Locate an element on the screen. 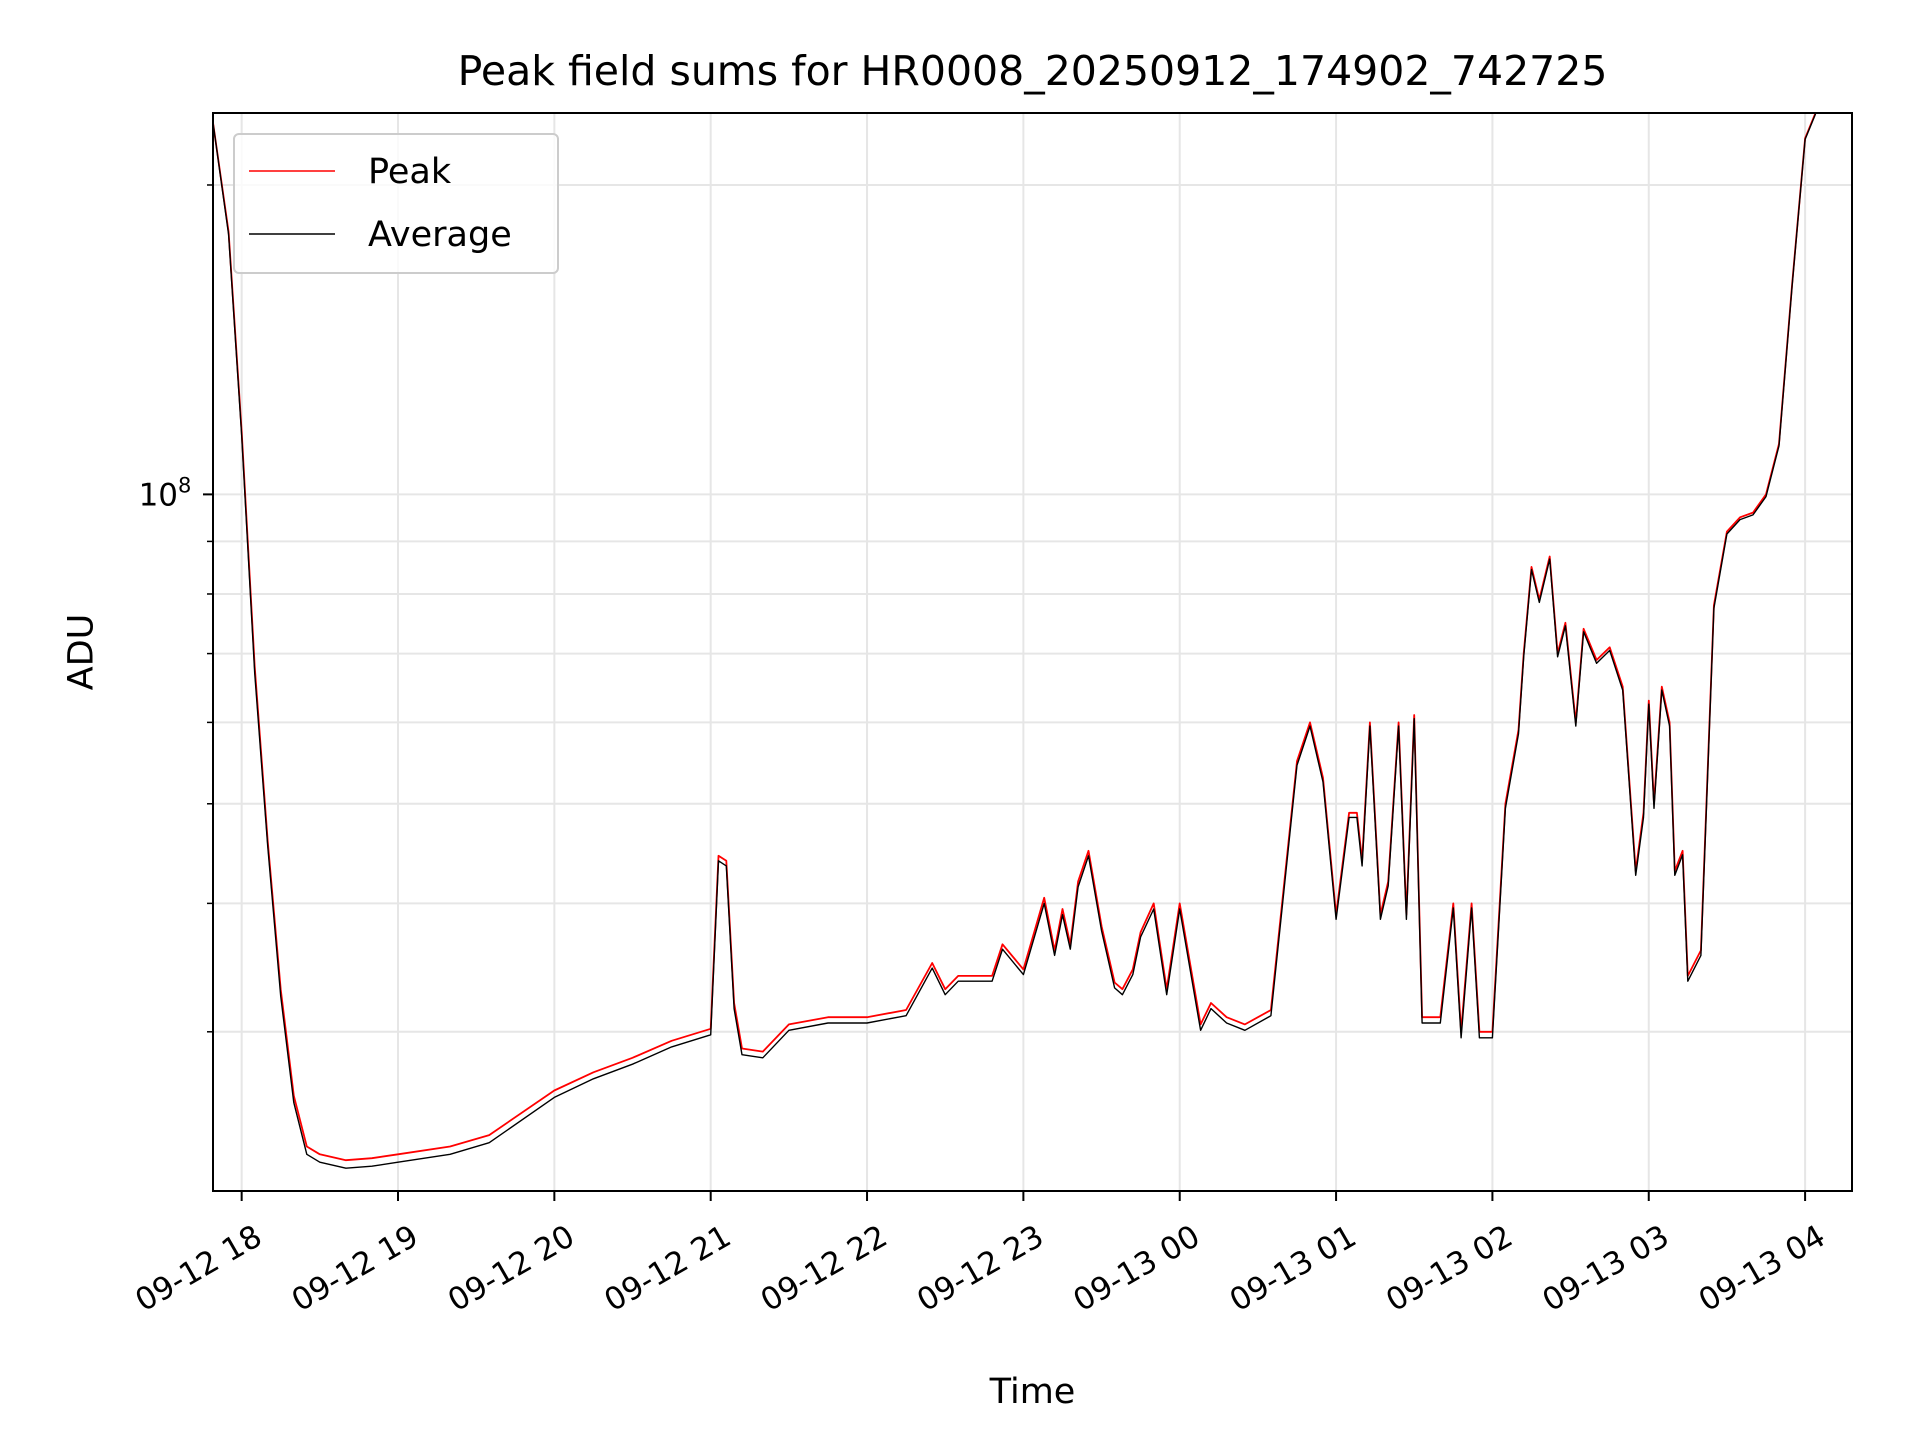  y-axis-title: ADU is located at coordinates (81, 652).